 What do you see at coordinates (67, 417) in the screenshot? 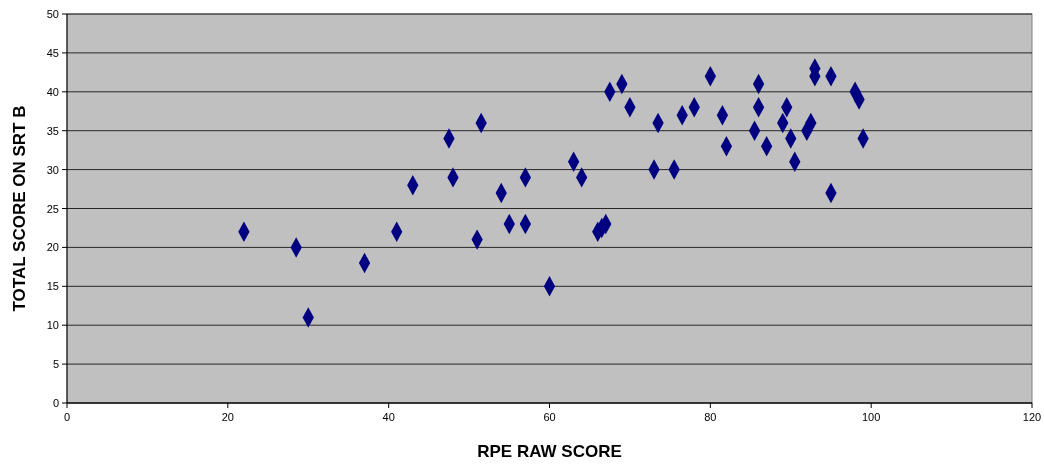
I see `x-tick-label: 0` at bounding box center [67, 417].